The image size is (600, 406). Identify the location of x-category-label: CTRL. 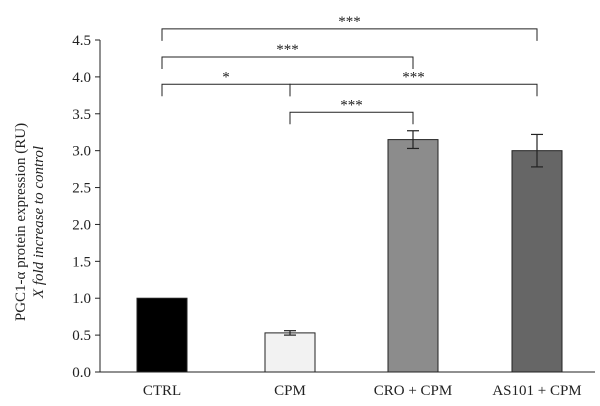
(162, 391).